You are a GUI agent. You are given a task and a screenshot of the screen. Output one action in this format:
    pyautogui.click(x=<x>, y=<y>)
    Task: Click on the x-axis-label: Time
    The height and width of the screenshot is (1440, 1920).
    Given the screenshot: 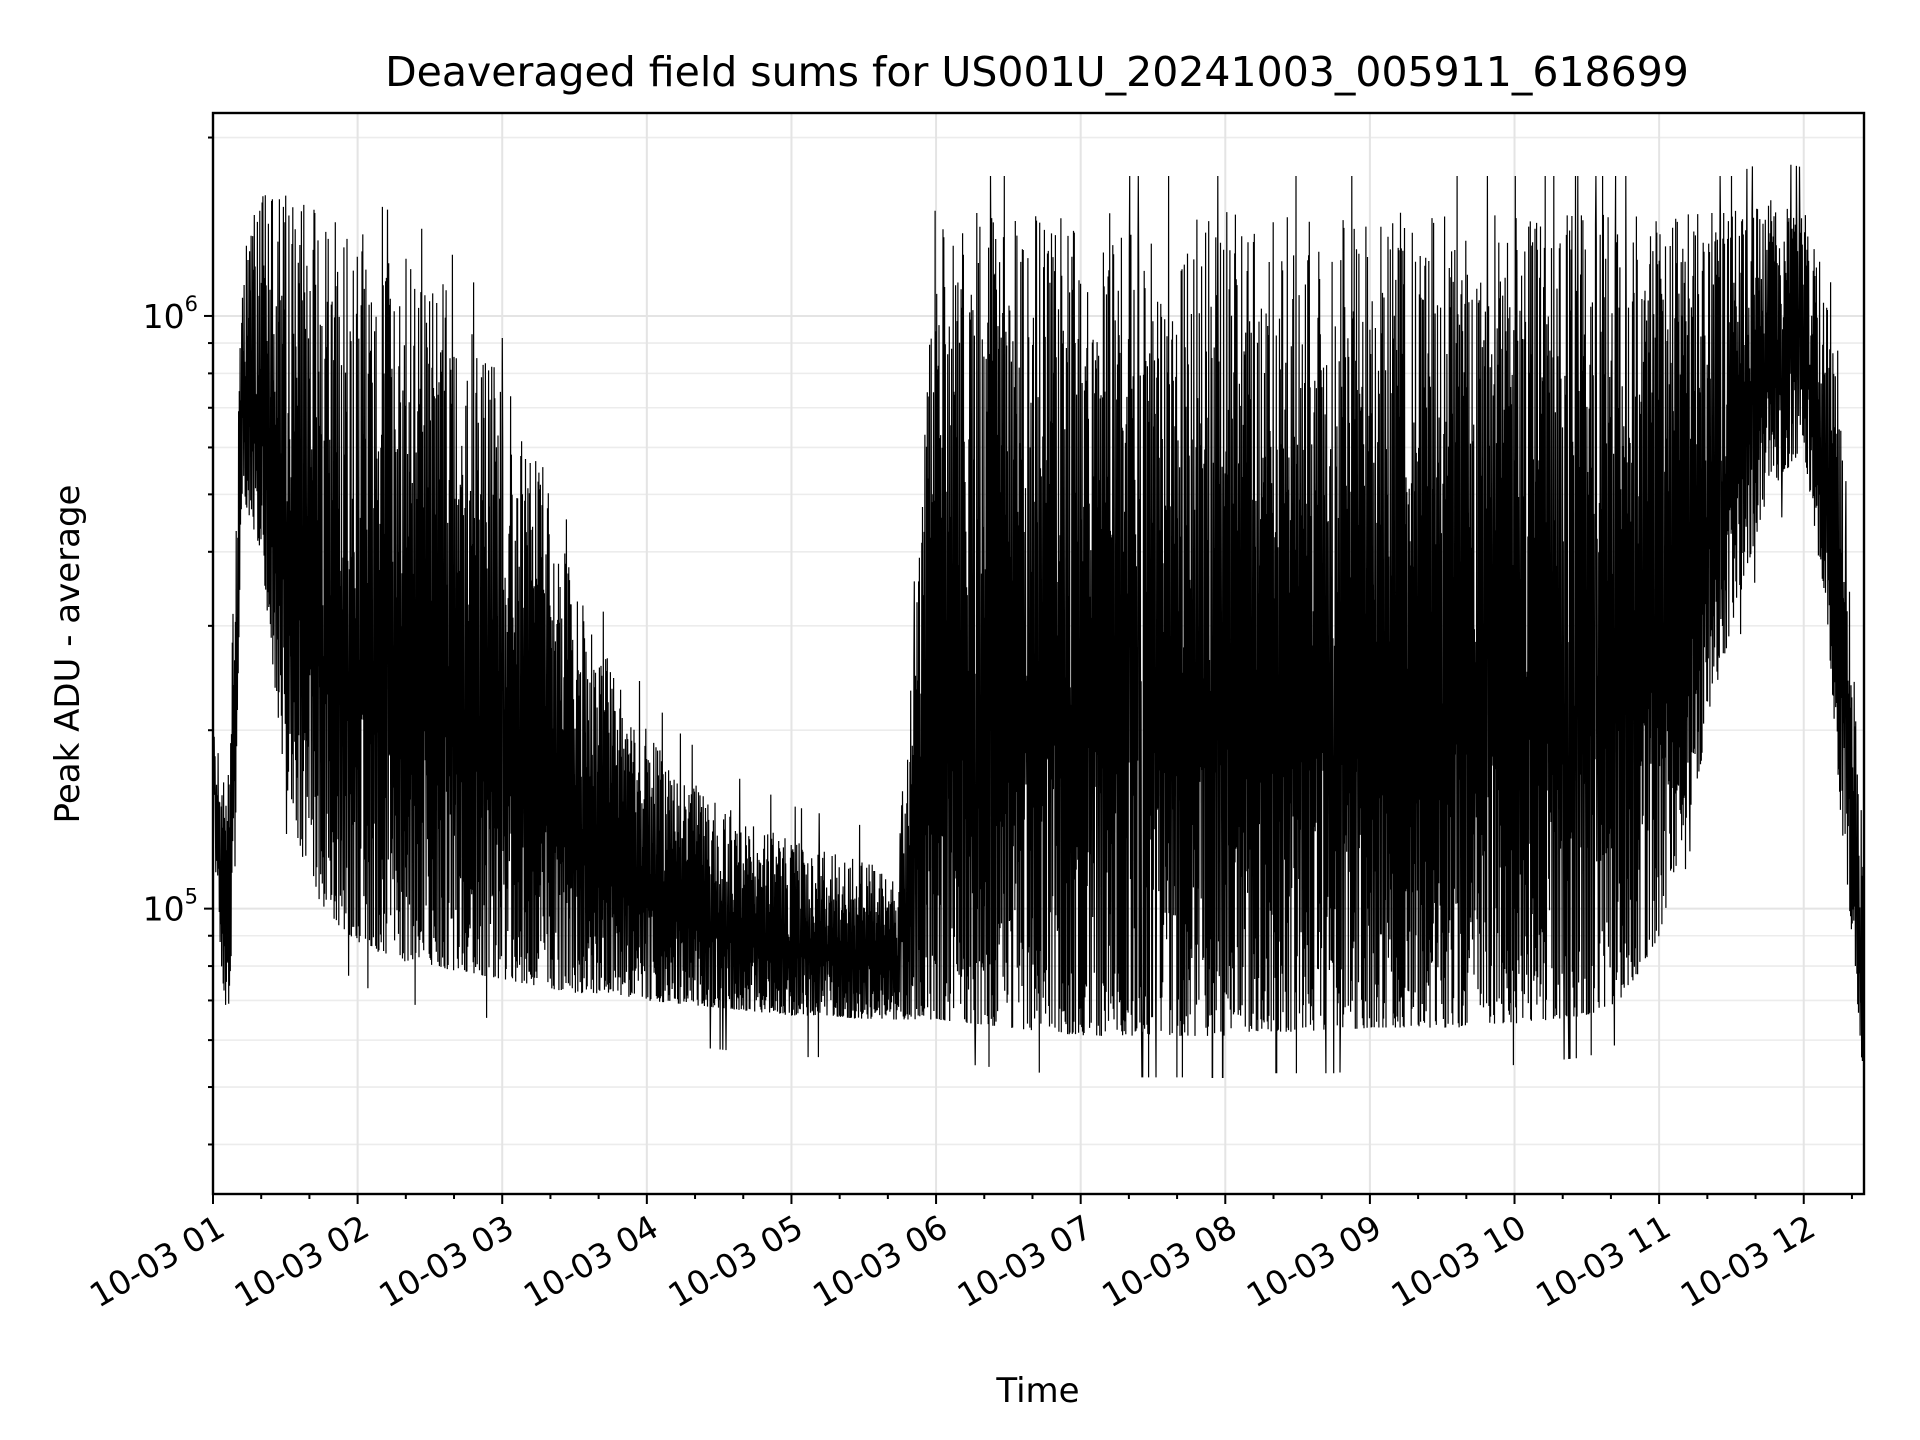 What is the action you would take?
    pyautogui.click(x=1037, y=1391)
    